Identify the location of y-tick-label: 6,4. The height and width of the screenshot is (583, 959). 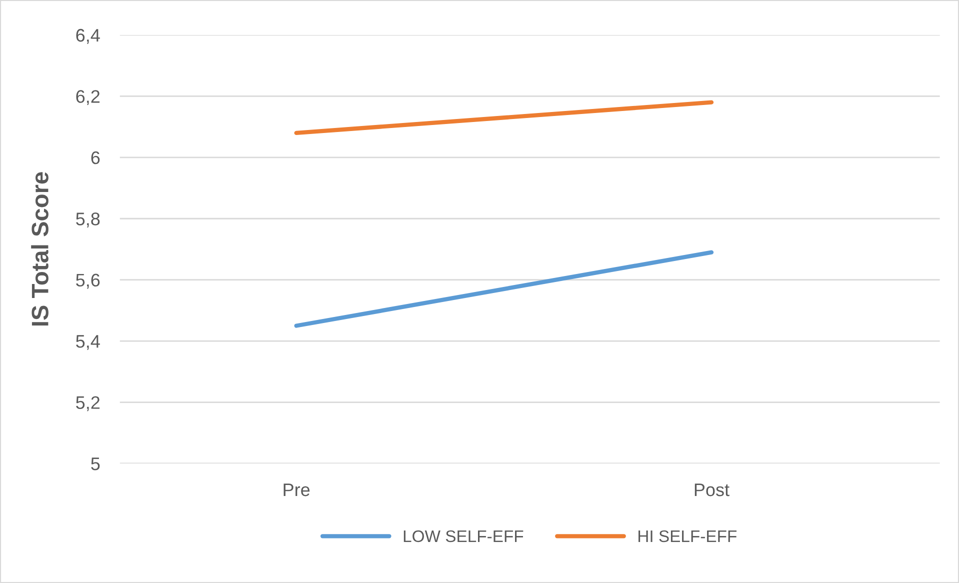
(88, 36).